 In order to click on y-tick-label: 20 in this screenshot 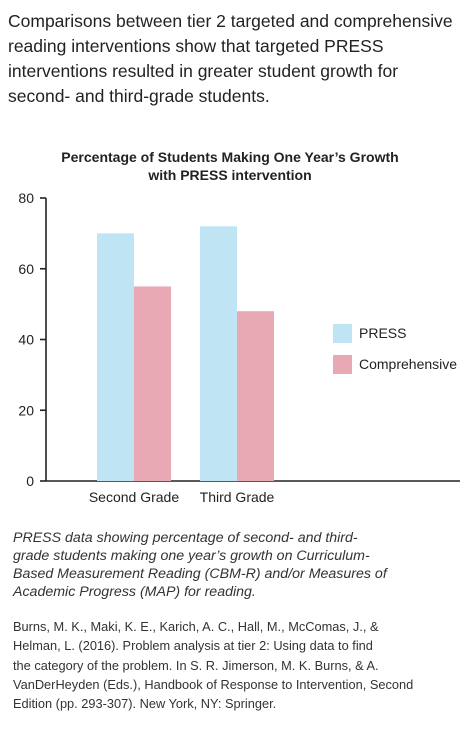, I will do `click(26, 410)`.